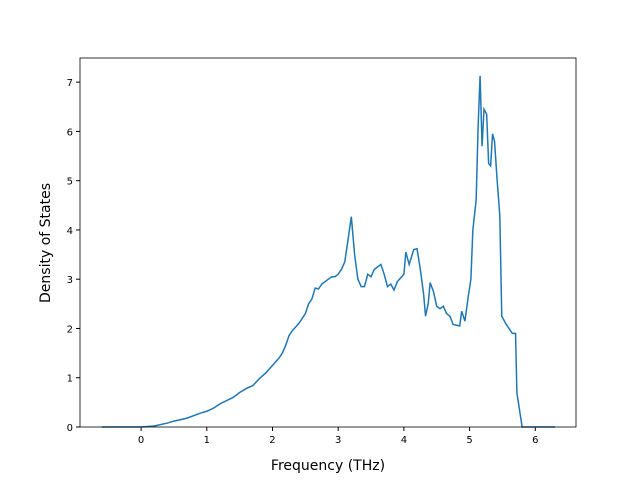 The width and height of the screenshot is (640, 480). Describe the element at coordinates (70, 83) in the screenshot. I see `y-tick-label: 7` at that location.